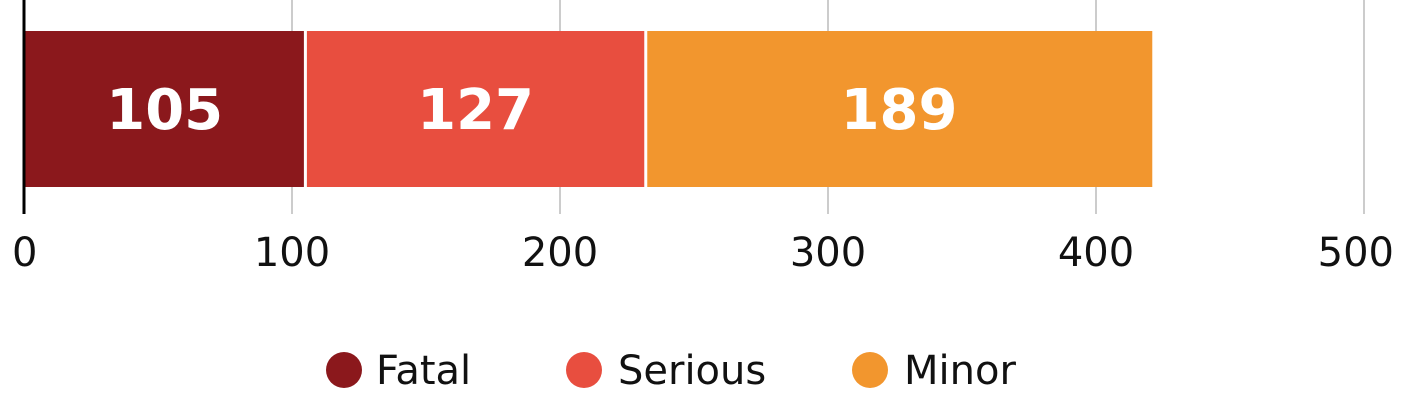 The image size is (1414, 403). Describe the element at coordinates (692, 371) in the screenshot. I see `legend-label-serious: Serious` at that location.